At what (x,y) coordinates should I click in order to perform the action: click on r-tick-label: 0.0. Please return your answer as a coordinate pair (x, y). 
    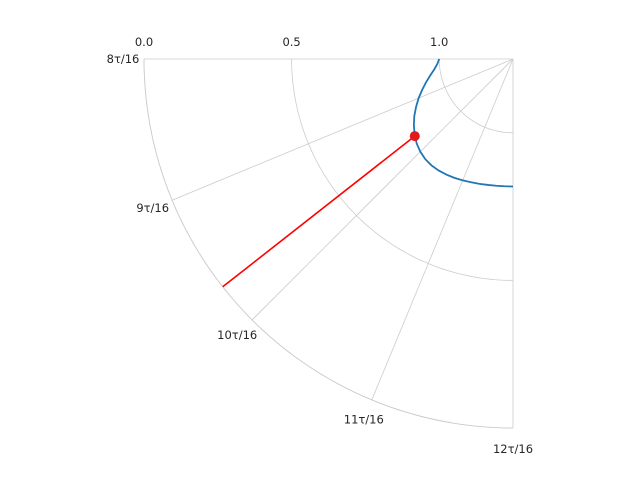
    Looking at the image, I should click on (144, 42).